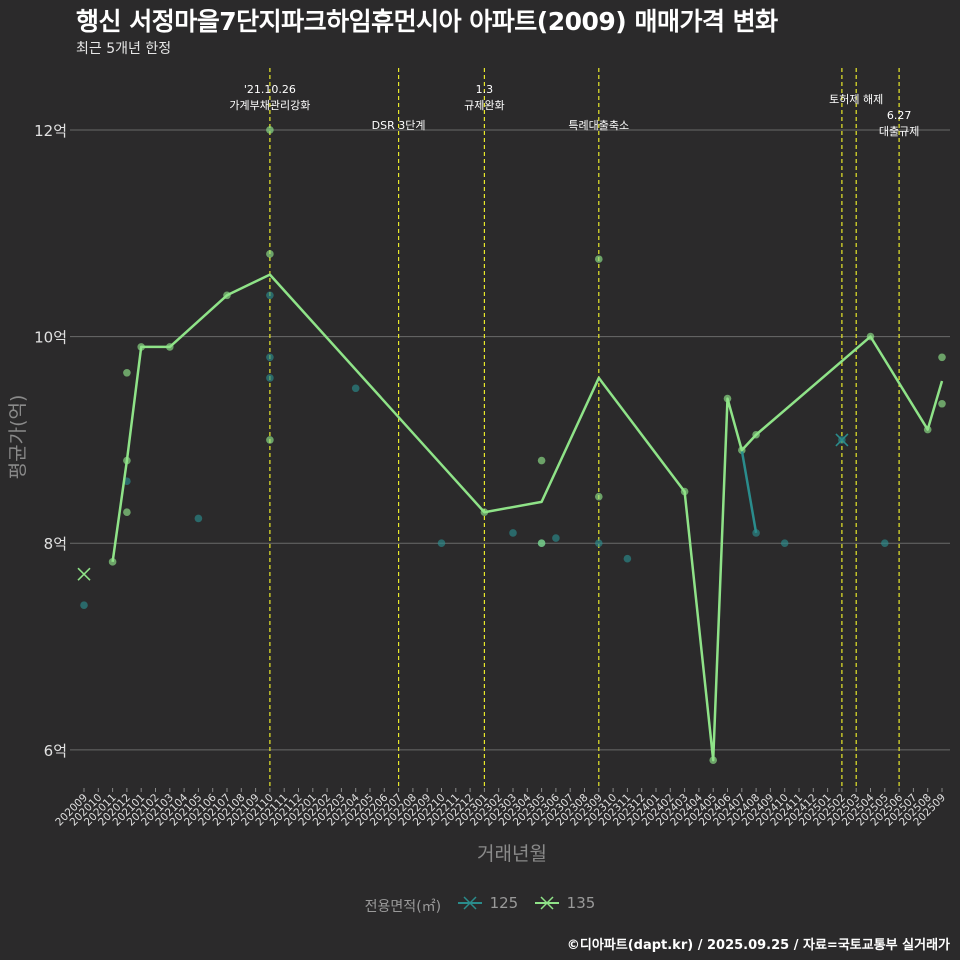  I want to click on y-axis: 6억 8억 10억 12억, so click(50, 441).